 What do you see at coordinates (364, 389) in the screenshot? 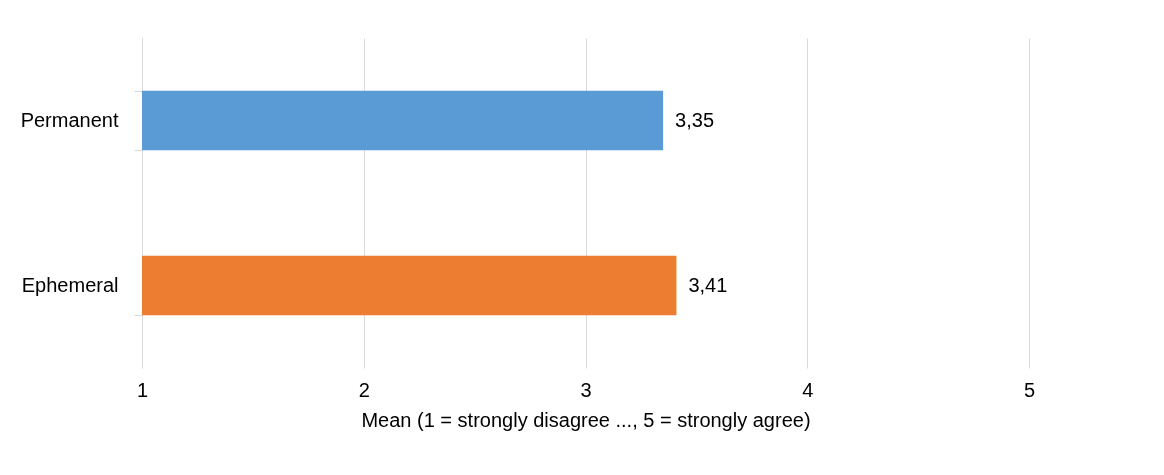
I see `x-tick-label: 2` at bounding box center [364, 389].